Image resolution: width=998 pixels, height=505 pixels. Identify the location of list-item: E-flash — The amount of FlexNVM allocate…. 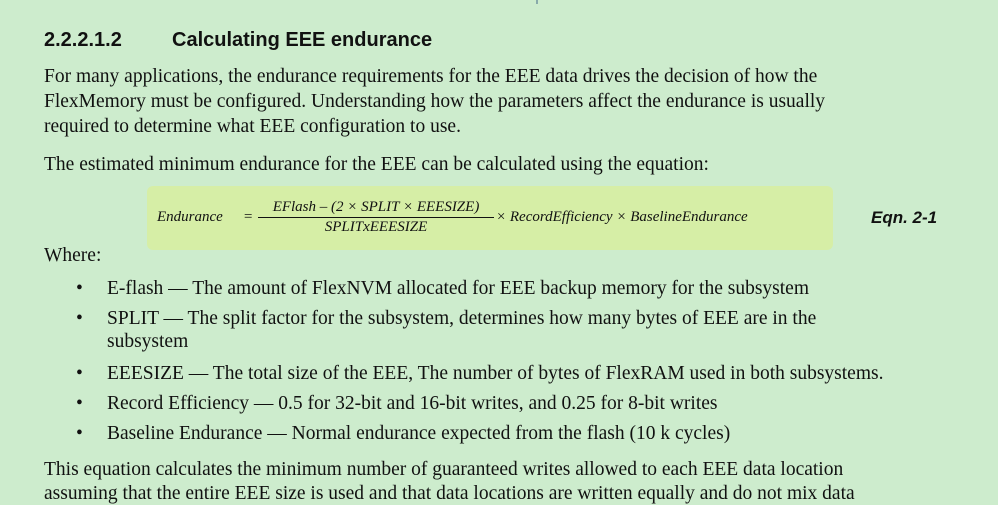
(458, 288).